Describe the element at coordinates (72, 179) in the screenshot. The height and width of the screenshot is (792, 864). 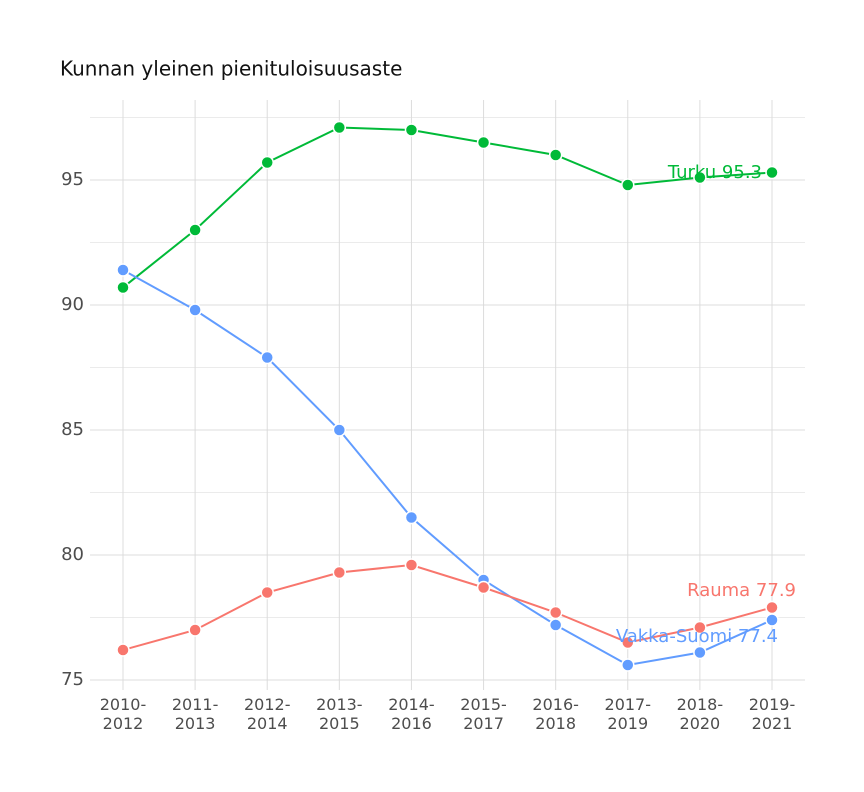
I see `y-tick-label: 95` at that location.